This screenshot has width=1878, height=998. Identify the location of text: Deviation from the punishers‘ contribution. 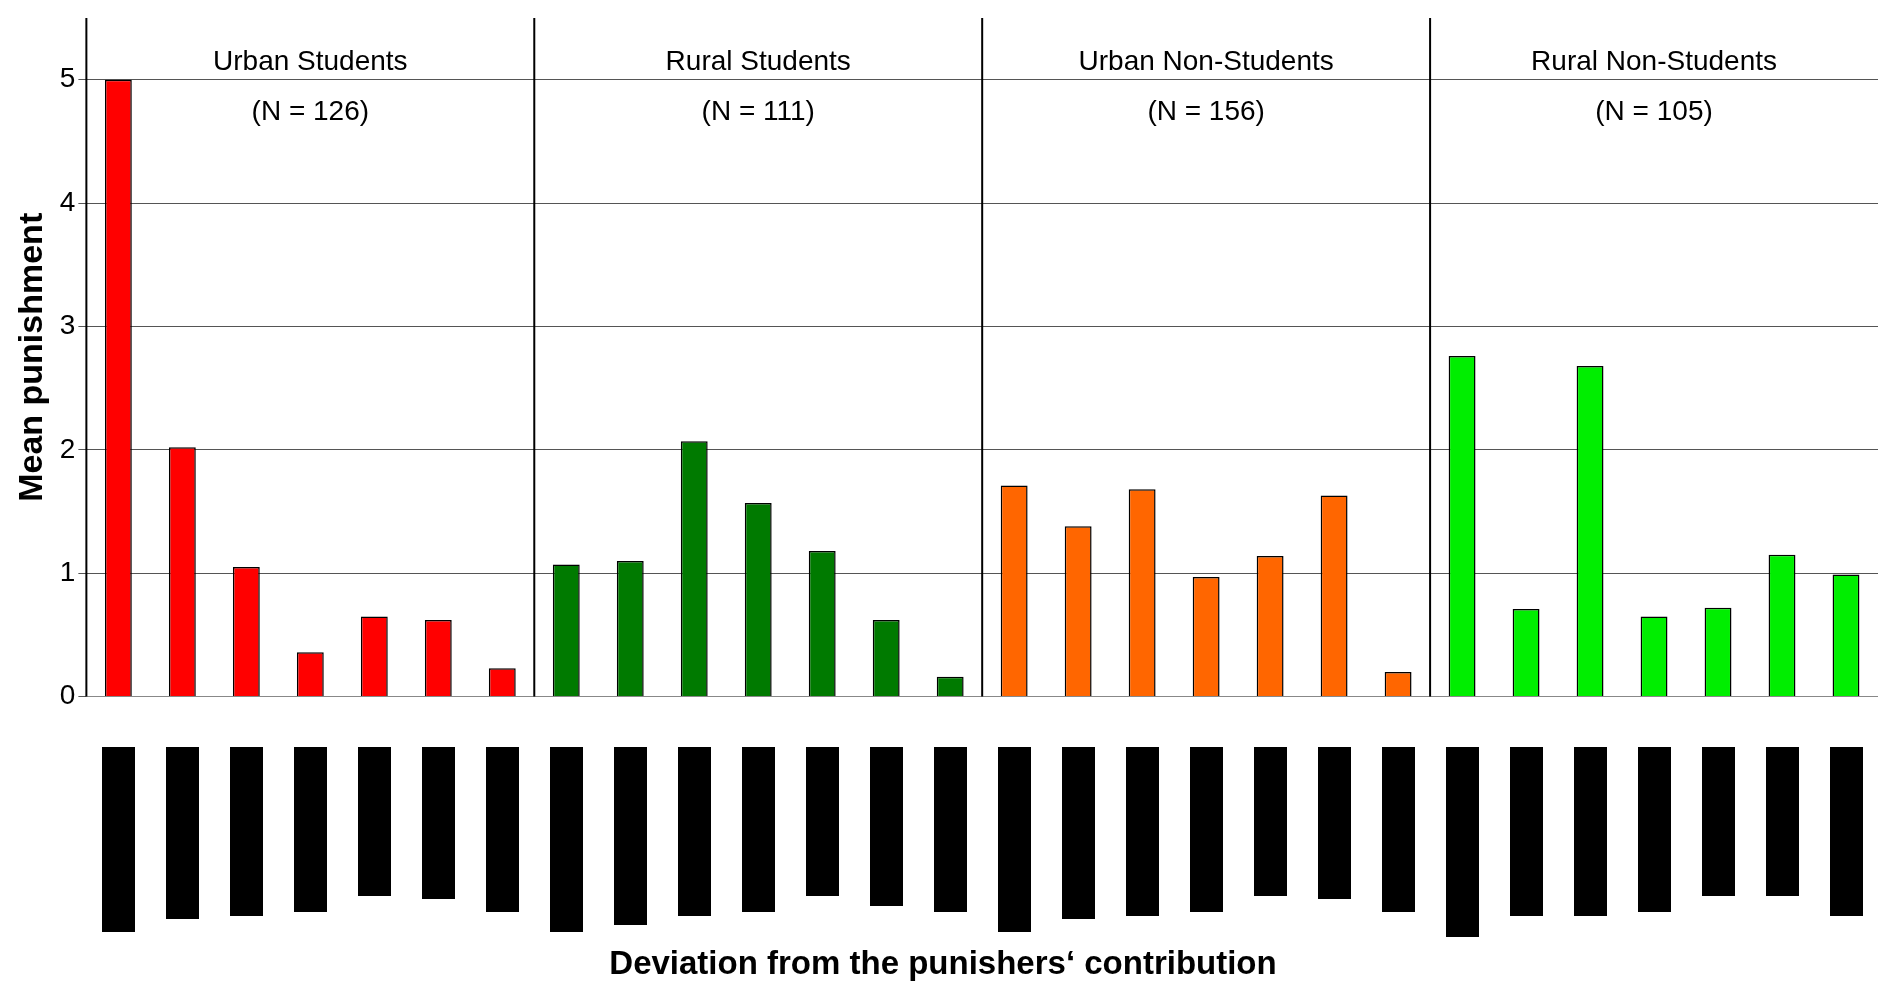
(943, 963).